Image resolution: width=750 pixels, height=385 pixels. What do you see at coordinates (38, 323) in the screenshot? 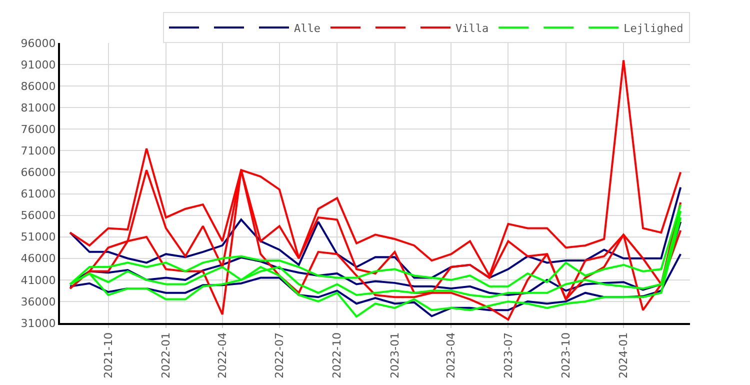
I see `y-tick-label: 31000` at bounding box center [38, 323].